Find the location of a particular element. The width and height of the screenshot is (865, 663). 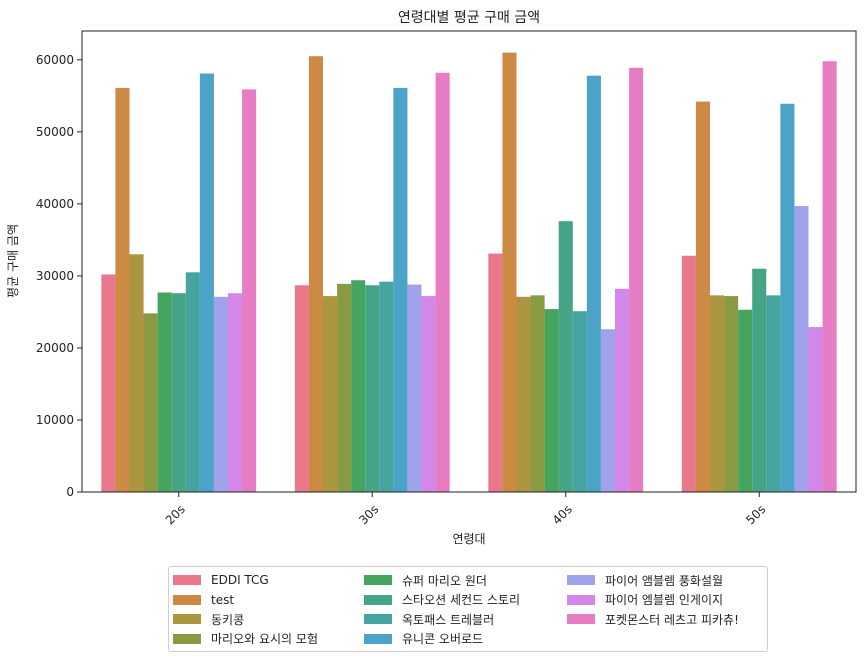

legend-label: test is located at coordinates (223, 599).